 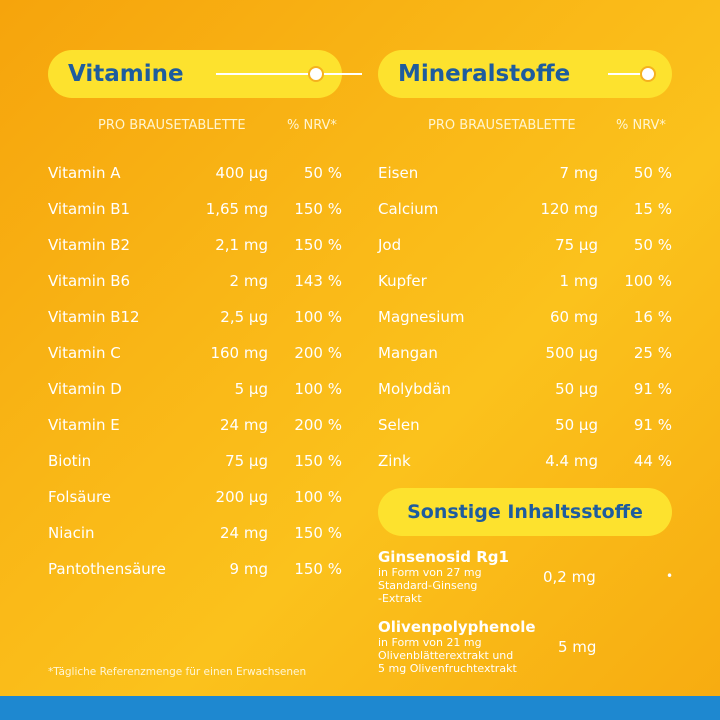 I want to click on vitamine-col-amount: PRO BRAUSETABLETTE, so click(x=172, y=125).